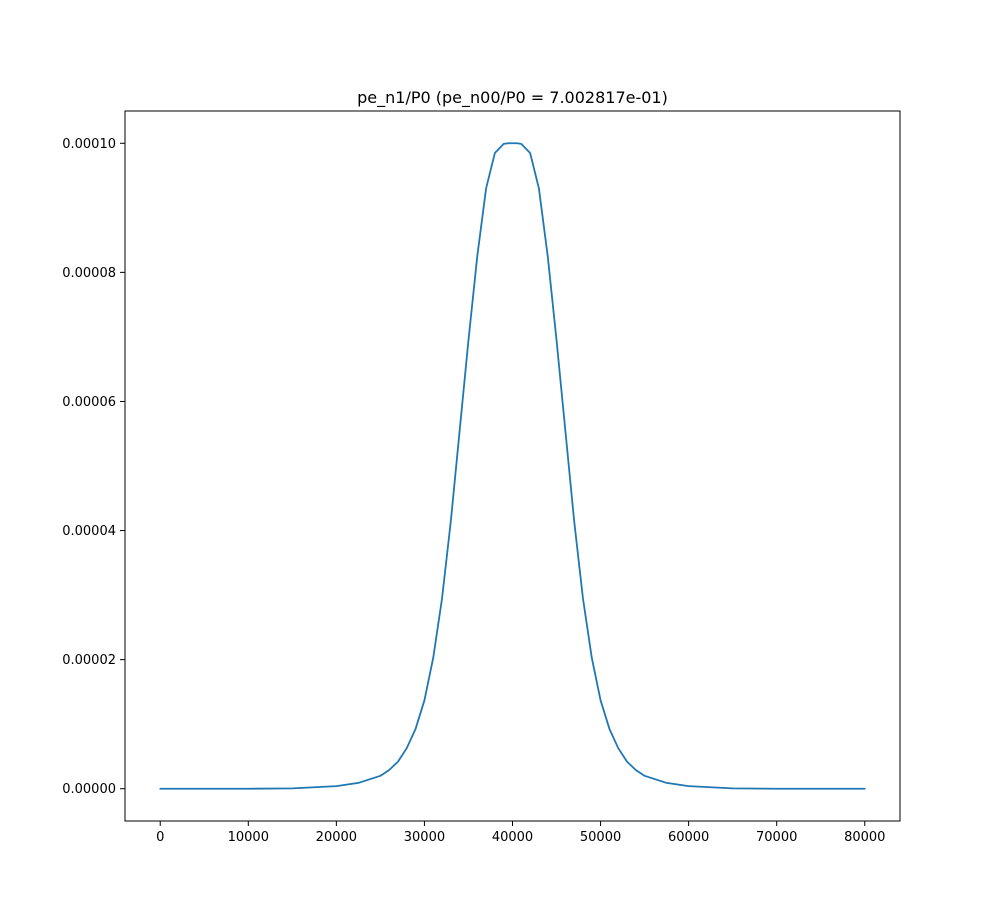  I want to click on x-tick-label: 10000, so click(248, 837).